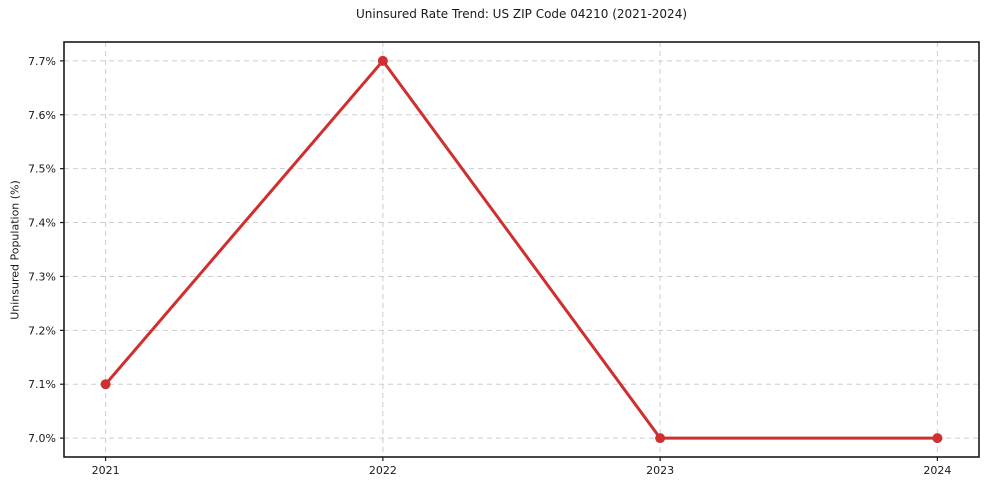 The width and height of the screenshot is (989, 490). What do you see at coordinates (42, 223) in the screenshot?
I see `y-tick-label: 7.4%` at bounding box center [42, 223].